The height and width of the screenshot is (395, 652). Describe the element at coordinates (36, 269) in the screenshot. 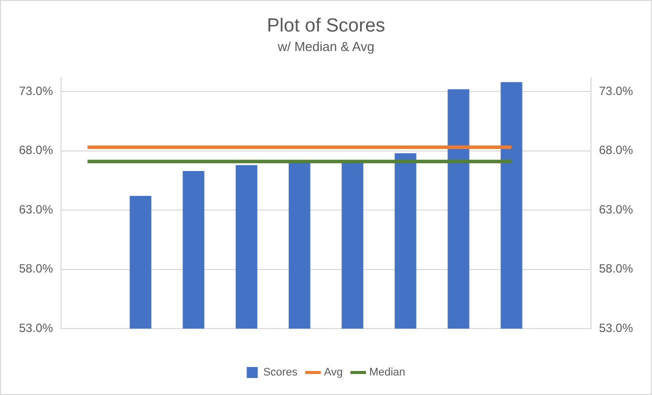

I see `y-tick-label: 58.0%` at that location.